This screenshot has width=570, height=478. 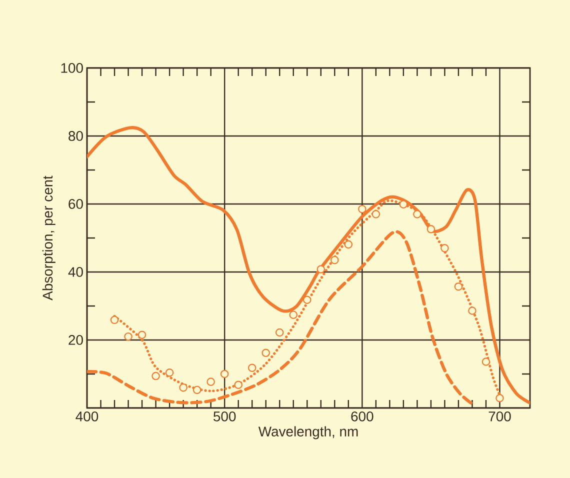 I want to click on y-axis-title: Absorption, per cent, so click(x=49, y=238).